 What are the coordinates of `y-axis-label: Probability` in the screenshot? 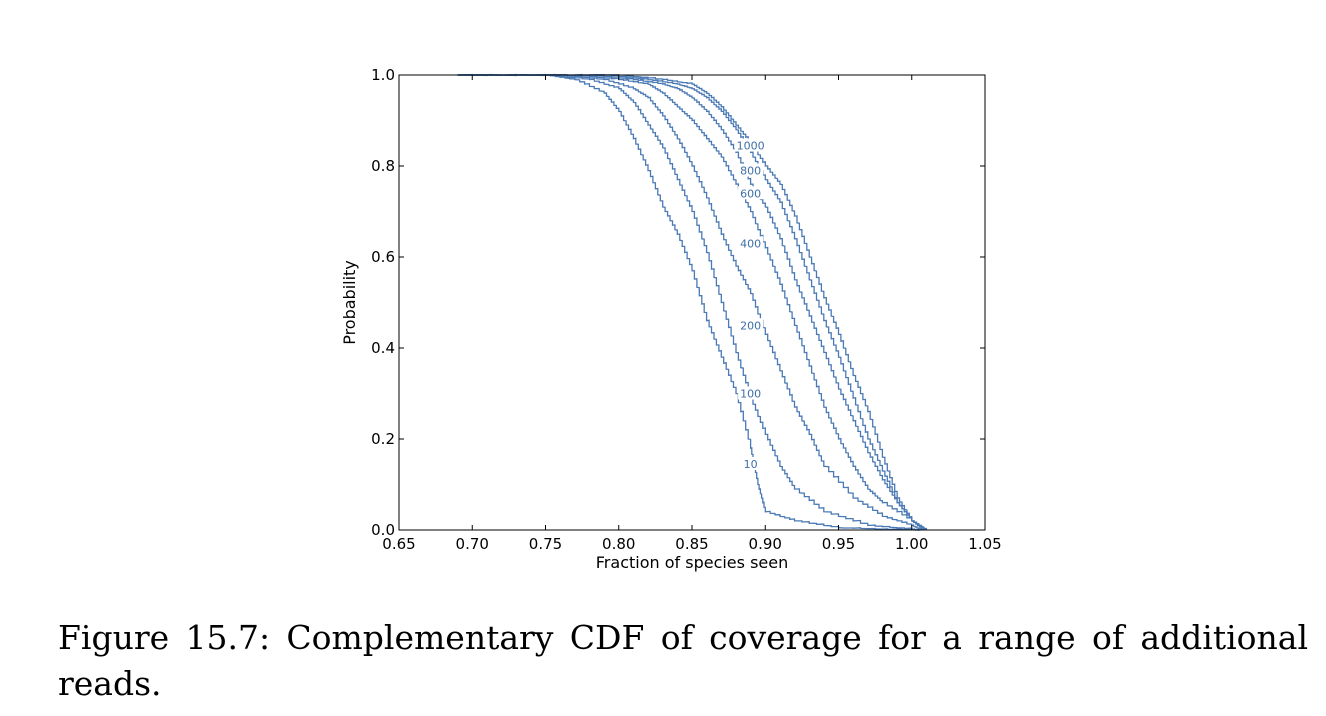 It's located at (349, 302).